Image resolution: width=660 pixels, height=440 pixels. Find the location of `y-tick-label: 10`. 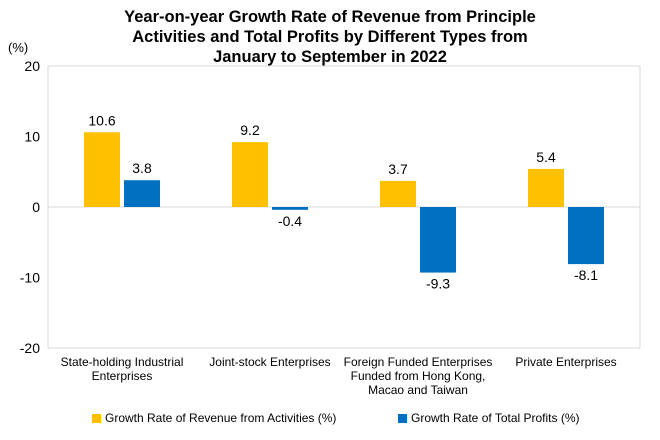

y-tick-label: 10 is located at coordinates (32, 137).